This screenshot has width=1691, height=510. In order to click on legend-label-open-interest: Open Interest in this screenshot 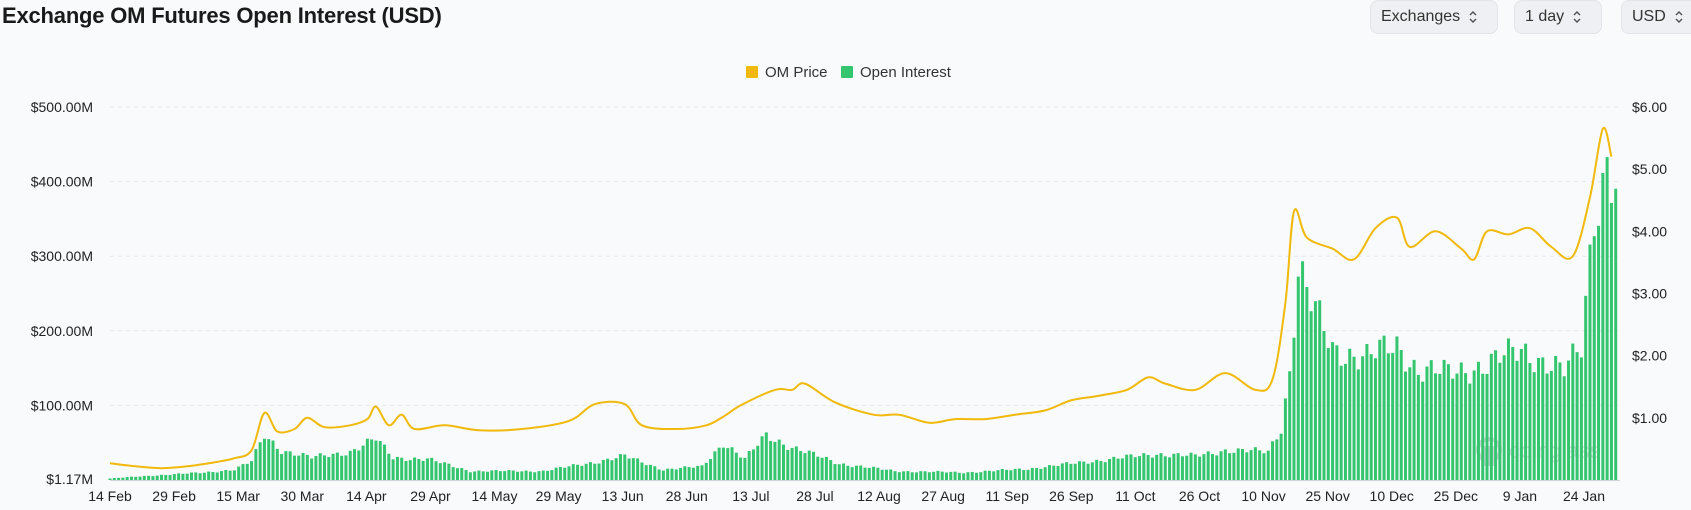, I will do `click(906, 72)`.